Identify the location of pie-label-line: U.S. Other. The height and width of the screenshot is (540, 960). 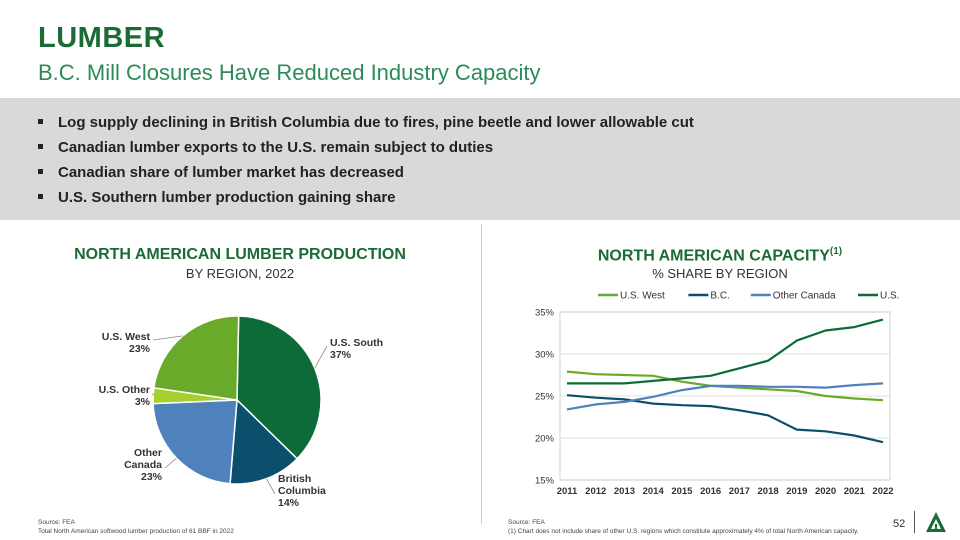
(124, 390).